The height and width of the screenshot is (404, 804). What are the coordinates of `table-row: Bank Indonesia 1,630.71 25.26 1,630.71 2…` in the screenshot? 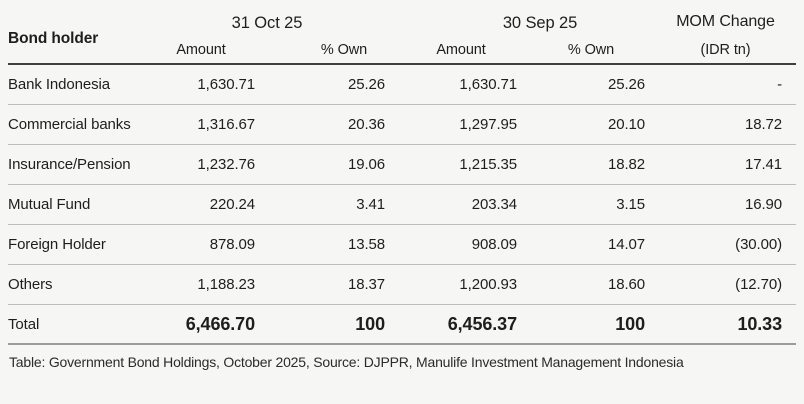 It's located at (402, 84).